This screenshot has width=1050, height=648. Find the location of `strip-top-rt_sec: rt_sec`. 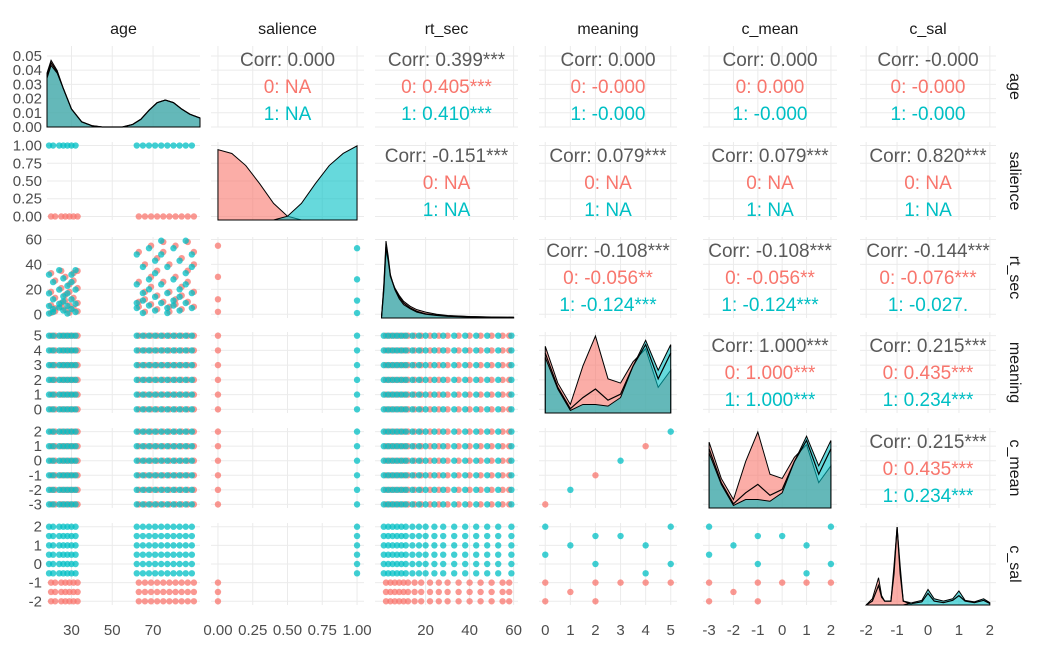

strip-top-rt_sec: rt_sec is located at coordinates (447, 29).